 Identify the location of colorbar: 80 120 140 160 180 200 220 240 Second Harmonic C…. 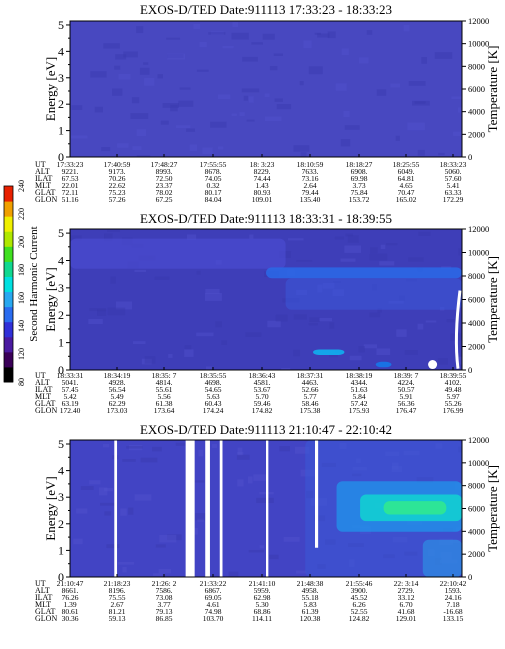
(21, 283).